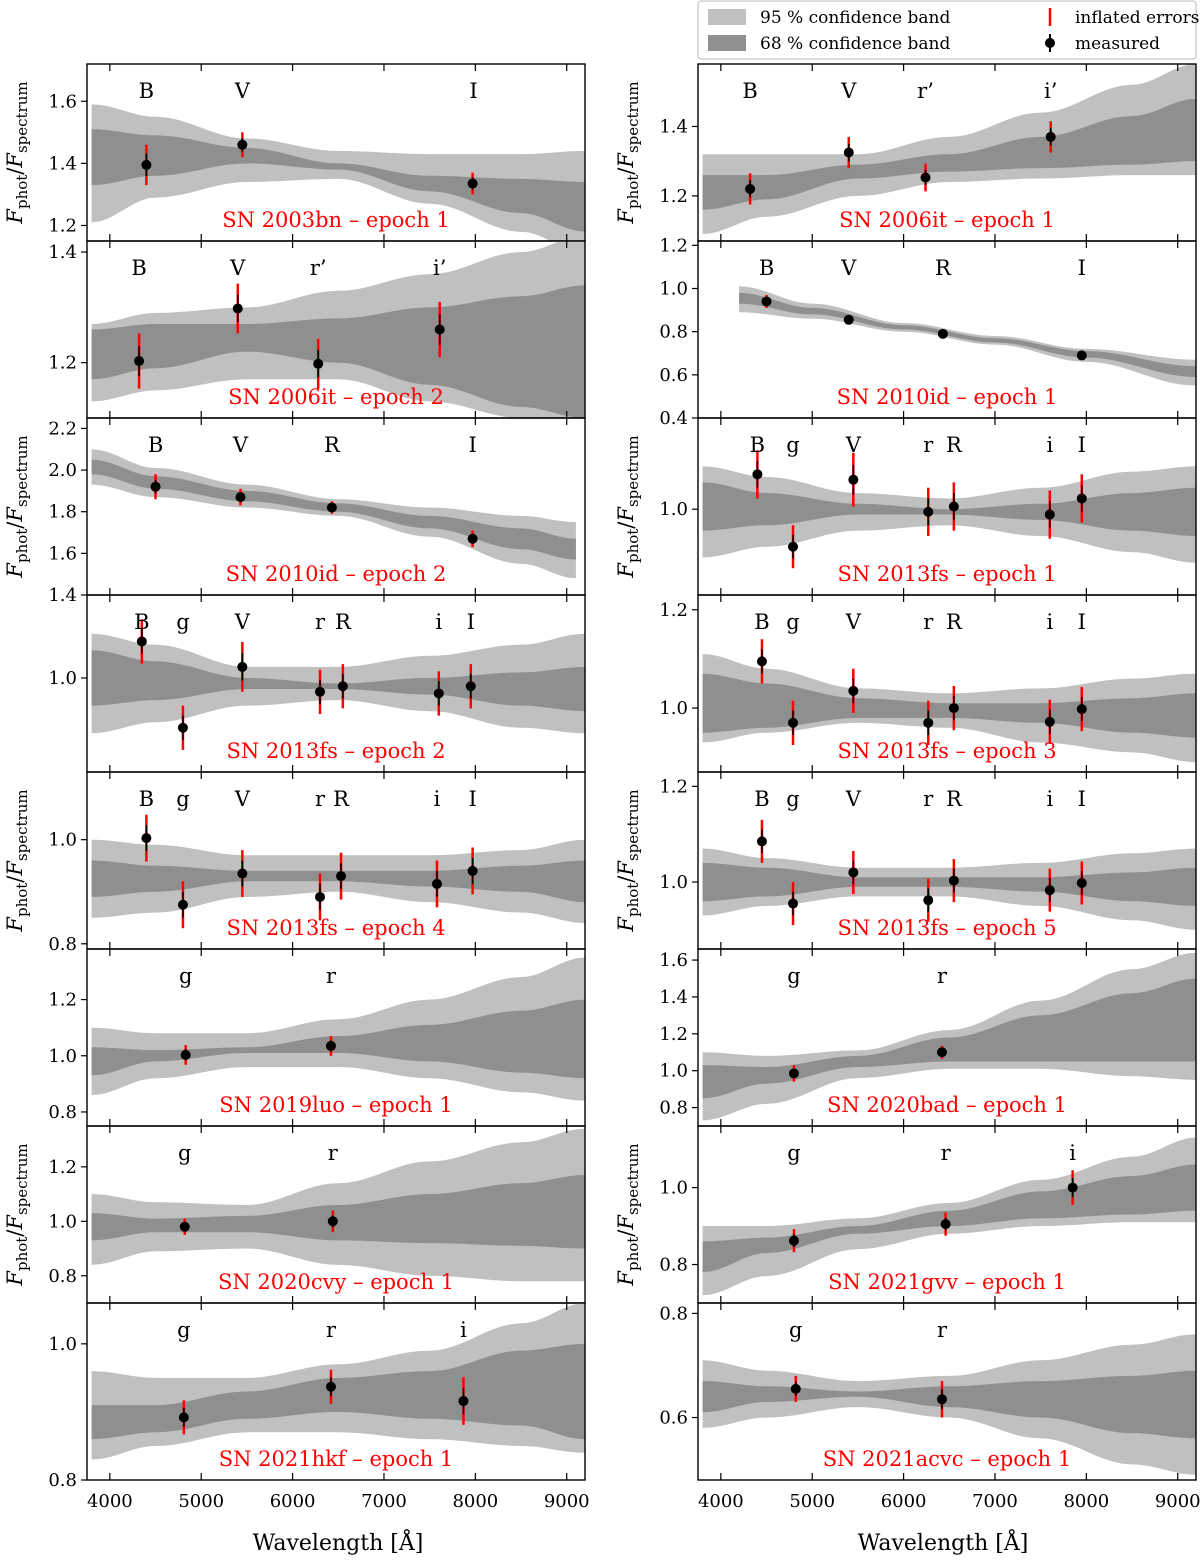 Image resolution: width=1200 pixels, height=1561 pixels. What do you see at coordinates (1050, 91) in the screenshot?
I see `filter-label: i’` at bounding box center [1050, 91].